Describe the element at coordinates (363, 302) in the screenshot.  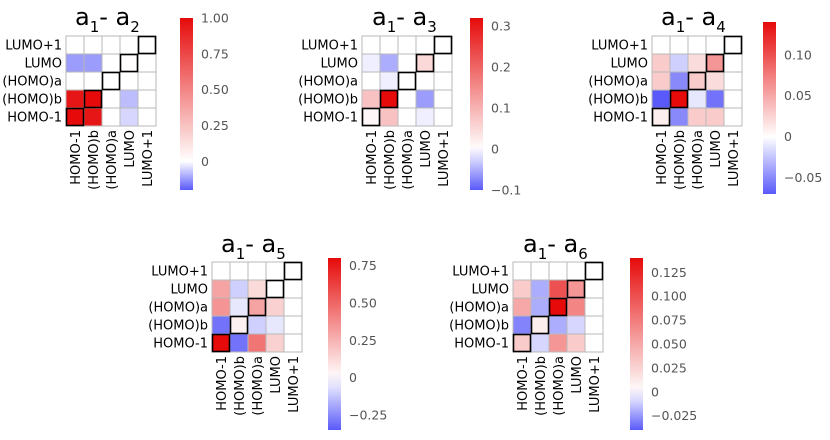
I see `colorbar-tick-label: 0.50` at that location.